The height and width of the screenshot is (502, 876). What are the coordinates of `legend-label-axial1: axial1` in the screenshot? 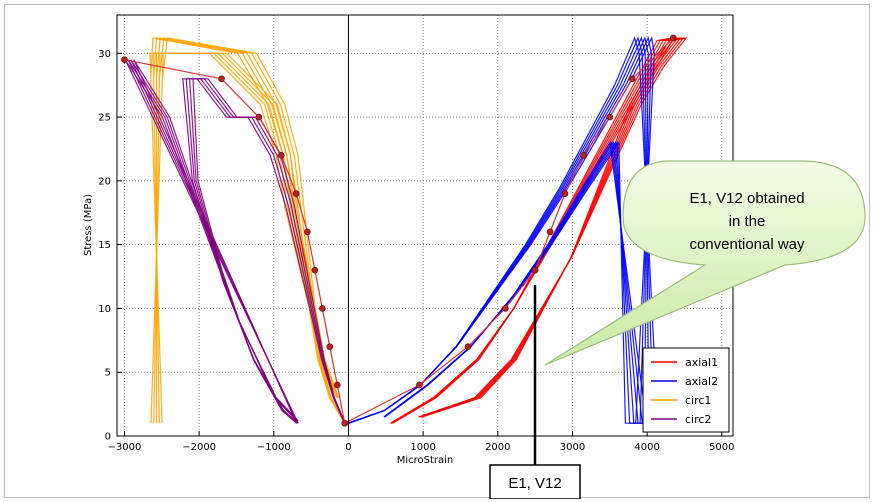 It's located at (701, 362).